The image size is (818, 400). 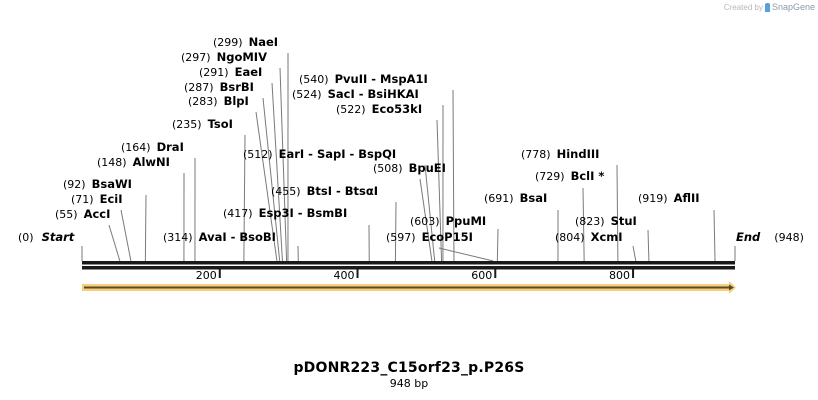 What do you see at coordinates (245, 42) in the screenshot?
I see `site-label: (299) NaeI` at bounding box center [245, 42].